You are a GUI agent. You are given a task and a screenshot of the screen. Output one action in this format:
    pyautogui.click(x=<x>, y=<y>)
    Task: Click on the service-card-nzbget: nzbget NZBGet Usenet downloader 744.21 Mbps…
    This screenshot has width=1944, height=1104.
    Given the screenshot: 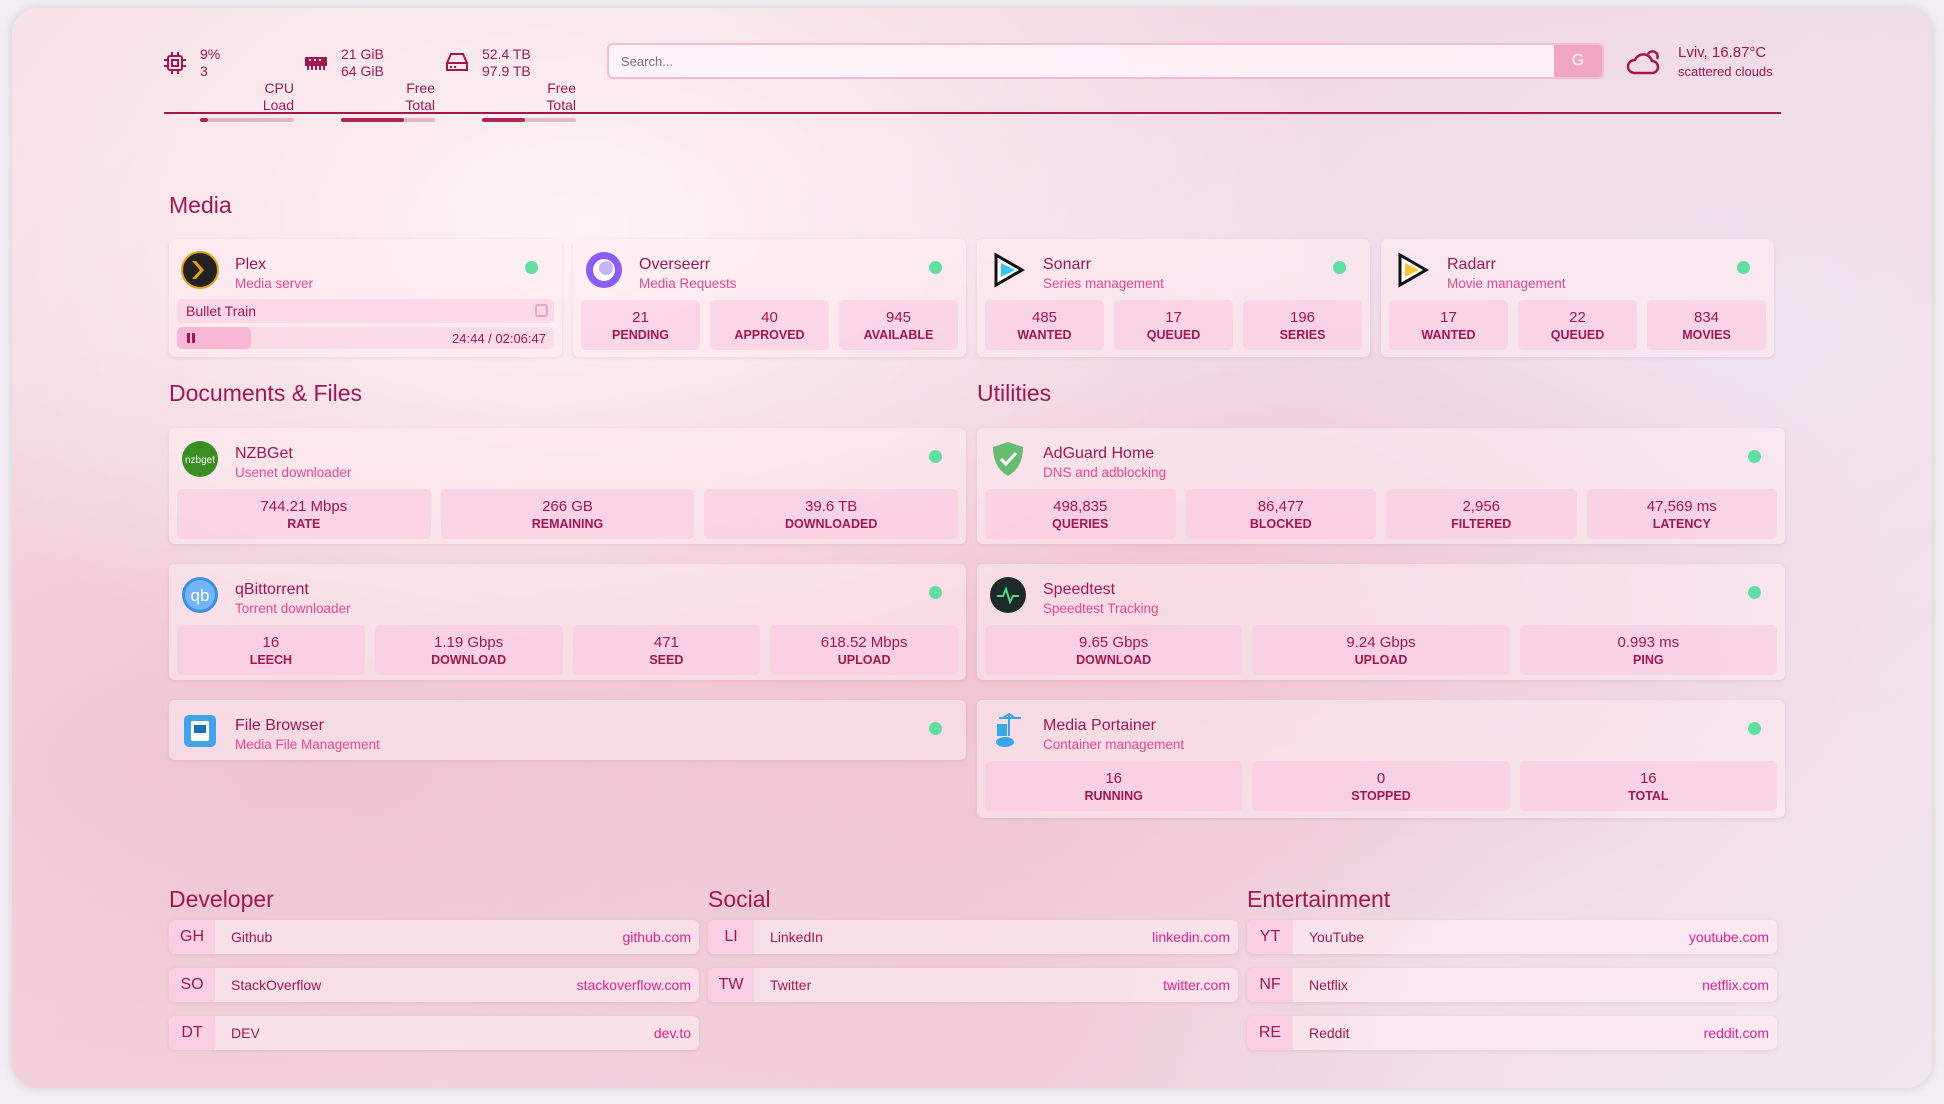 What is the action you would take?
    pyautogui.click(x=567, y=486)
    